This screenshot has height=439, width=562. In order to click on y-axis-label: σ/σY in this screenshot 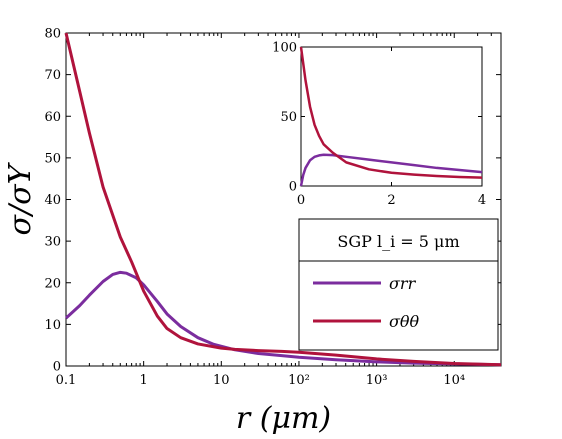, I will do `click(20, 198)`.